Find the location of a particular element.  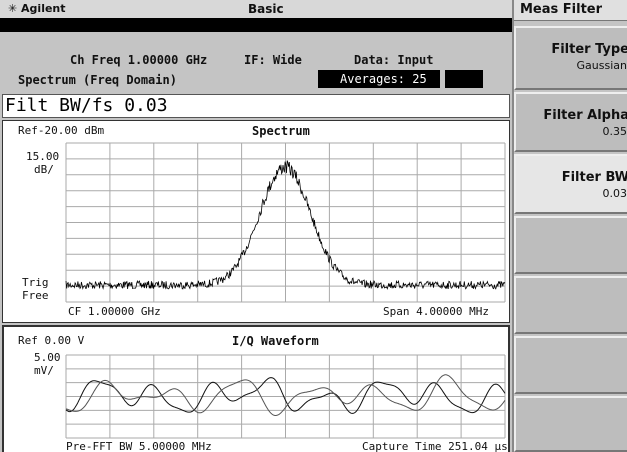

spectrum-scale-unit: dB/ is located at coordinates (44, 169).